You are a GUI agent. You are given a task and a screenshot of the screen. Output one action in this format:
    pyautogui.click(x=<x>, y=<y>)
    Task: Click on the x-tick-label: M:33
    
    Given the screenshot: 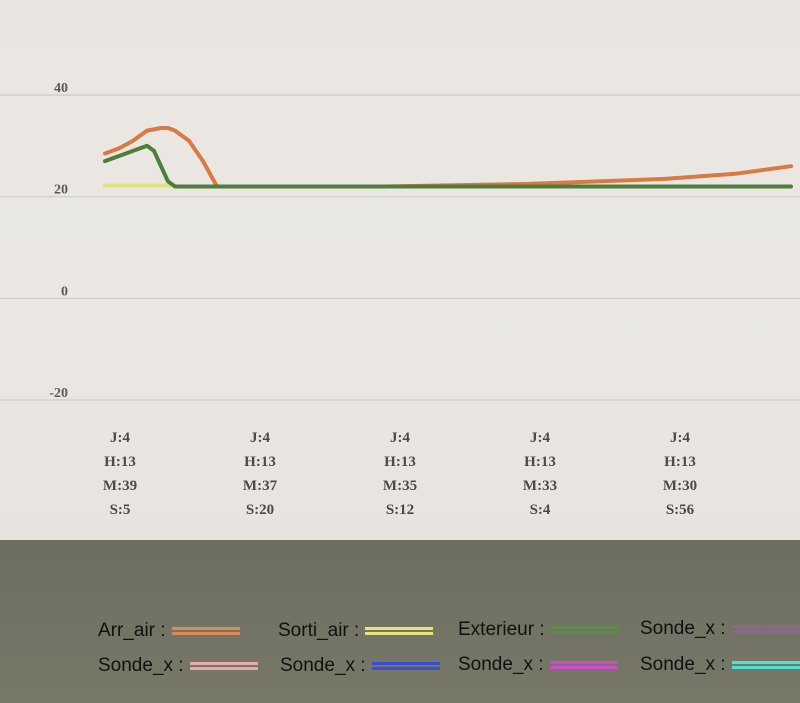 What is the action you would take?
    pyautogui.click(x=540, y=486)
    